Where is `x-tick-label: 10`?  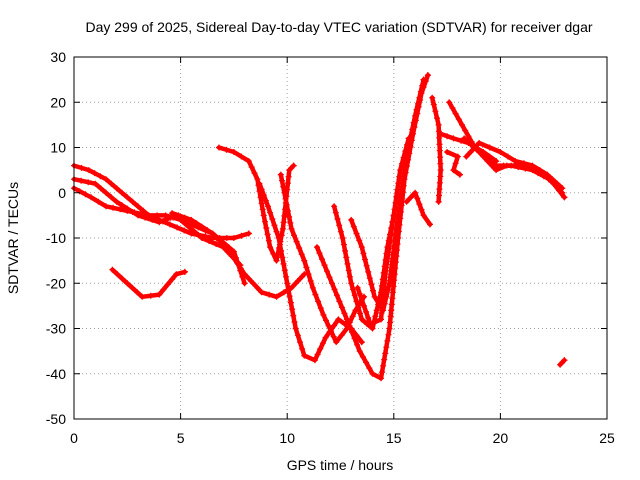 x-tick-label: 10 is located at coordinates (287, 438).